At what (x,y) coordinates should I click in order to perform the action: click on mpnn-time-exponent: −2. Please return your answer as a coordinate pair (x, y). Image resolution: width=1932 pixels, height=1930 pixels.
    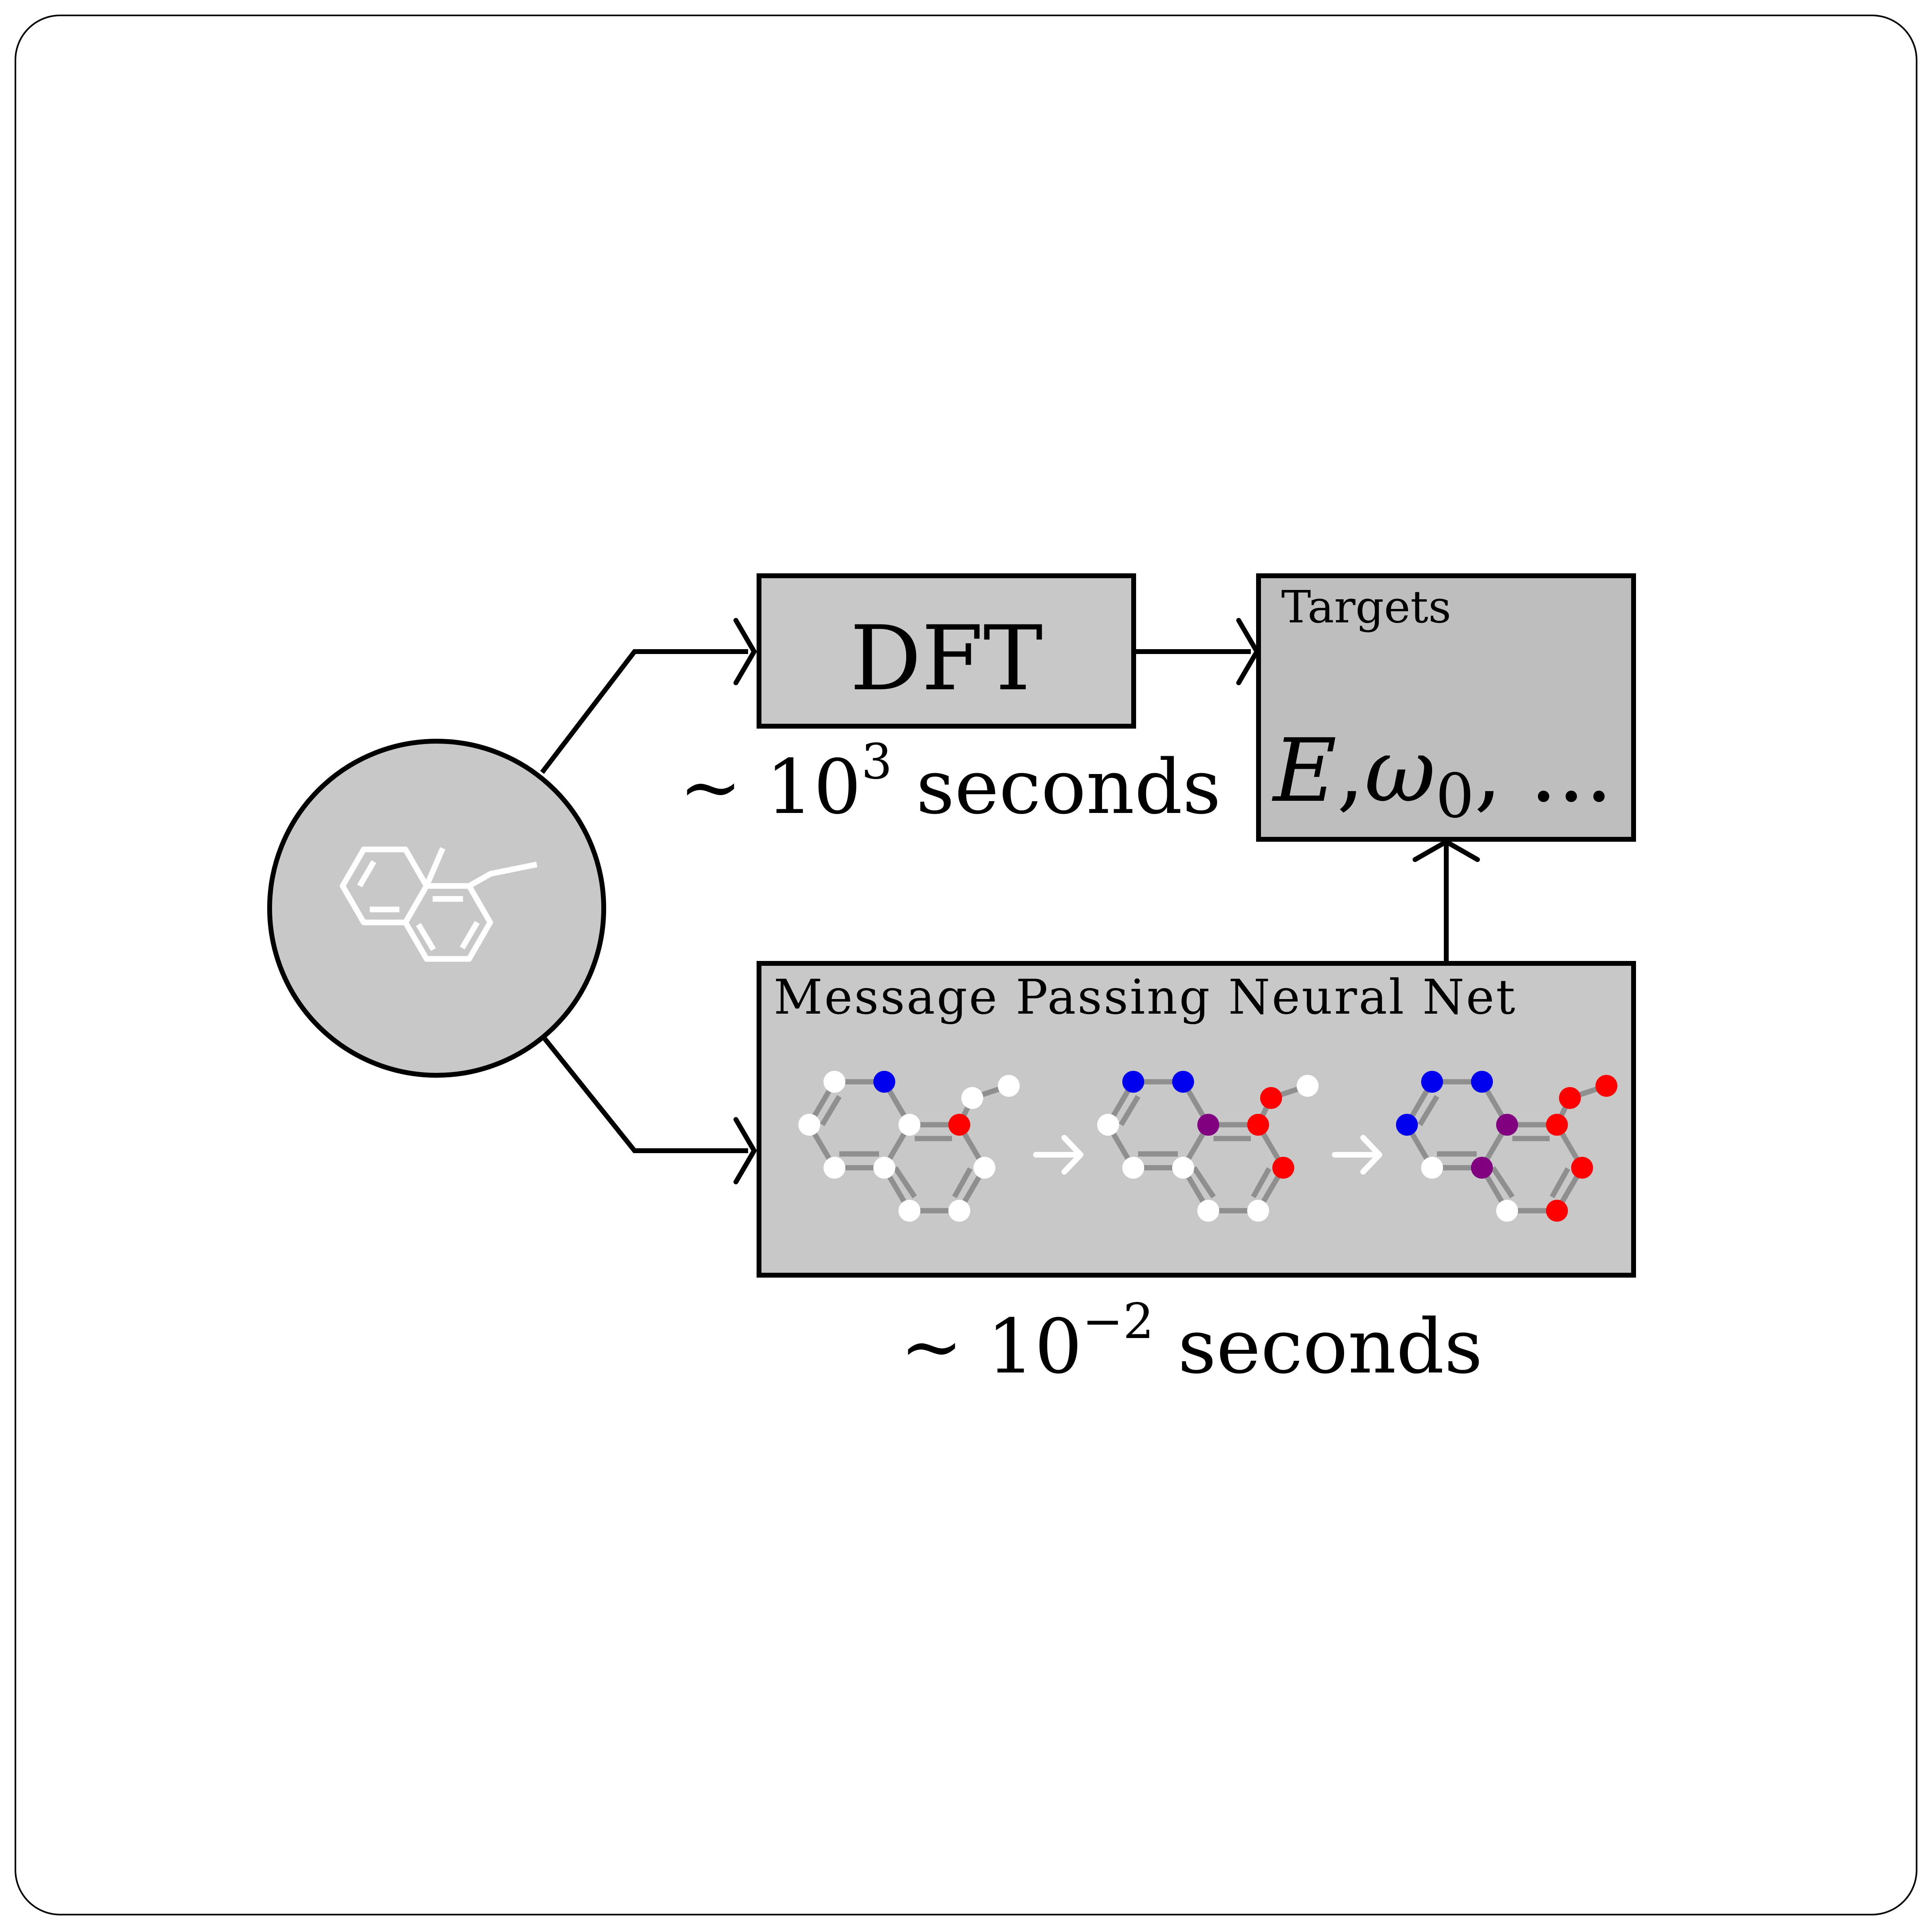
    Looking at the image, I should click on (1118, 1321).